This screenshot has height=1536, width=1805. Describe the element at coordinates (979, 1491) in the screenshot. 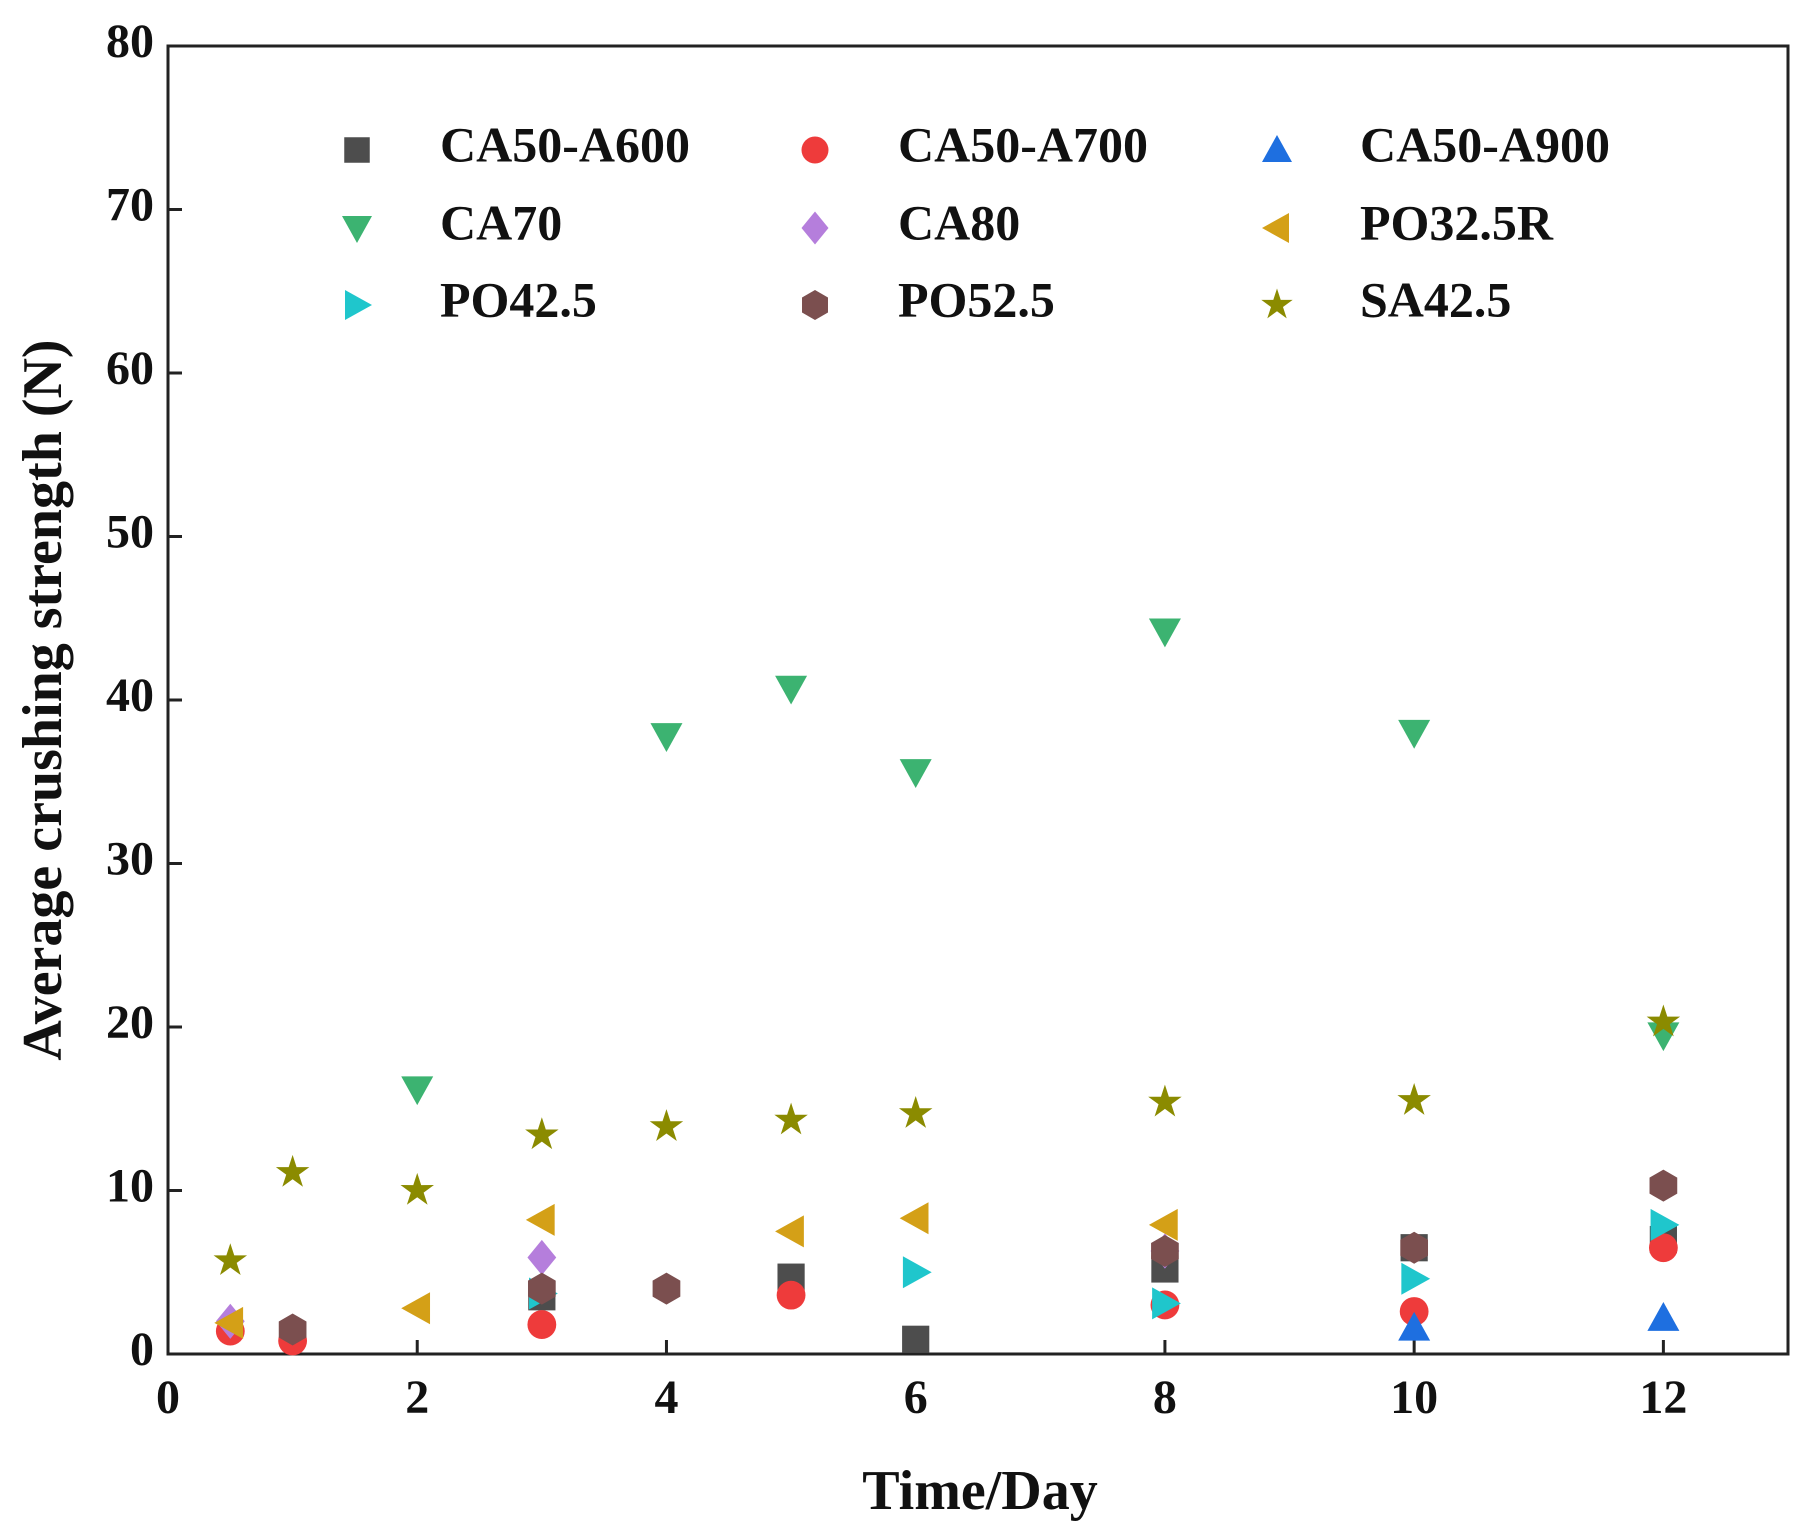

I see `x-axis-label: Time/Day` at that location.